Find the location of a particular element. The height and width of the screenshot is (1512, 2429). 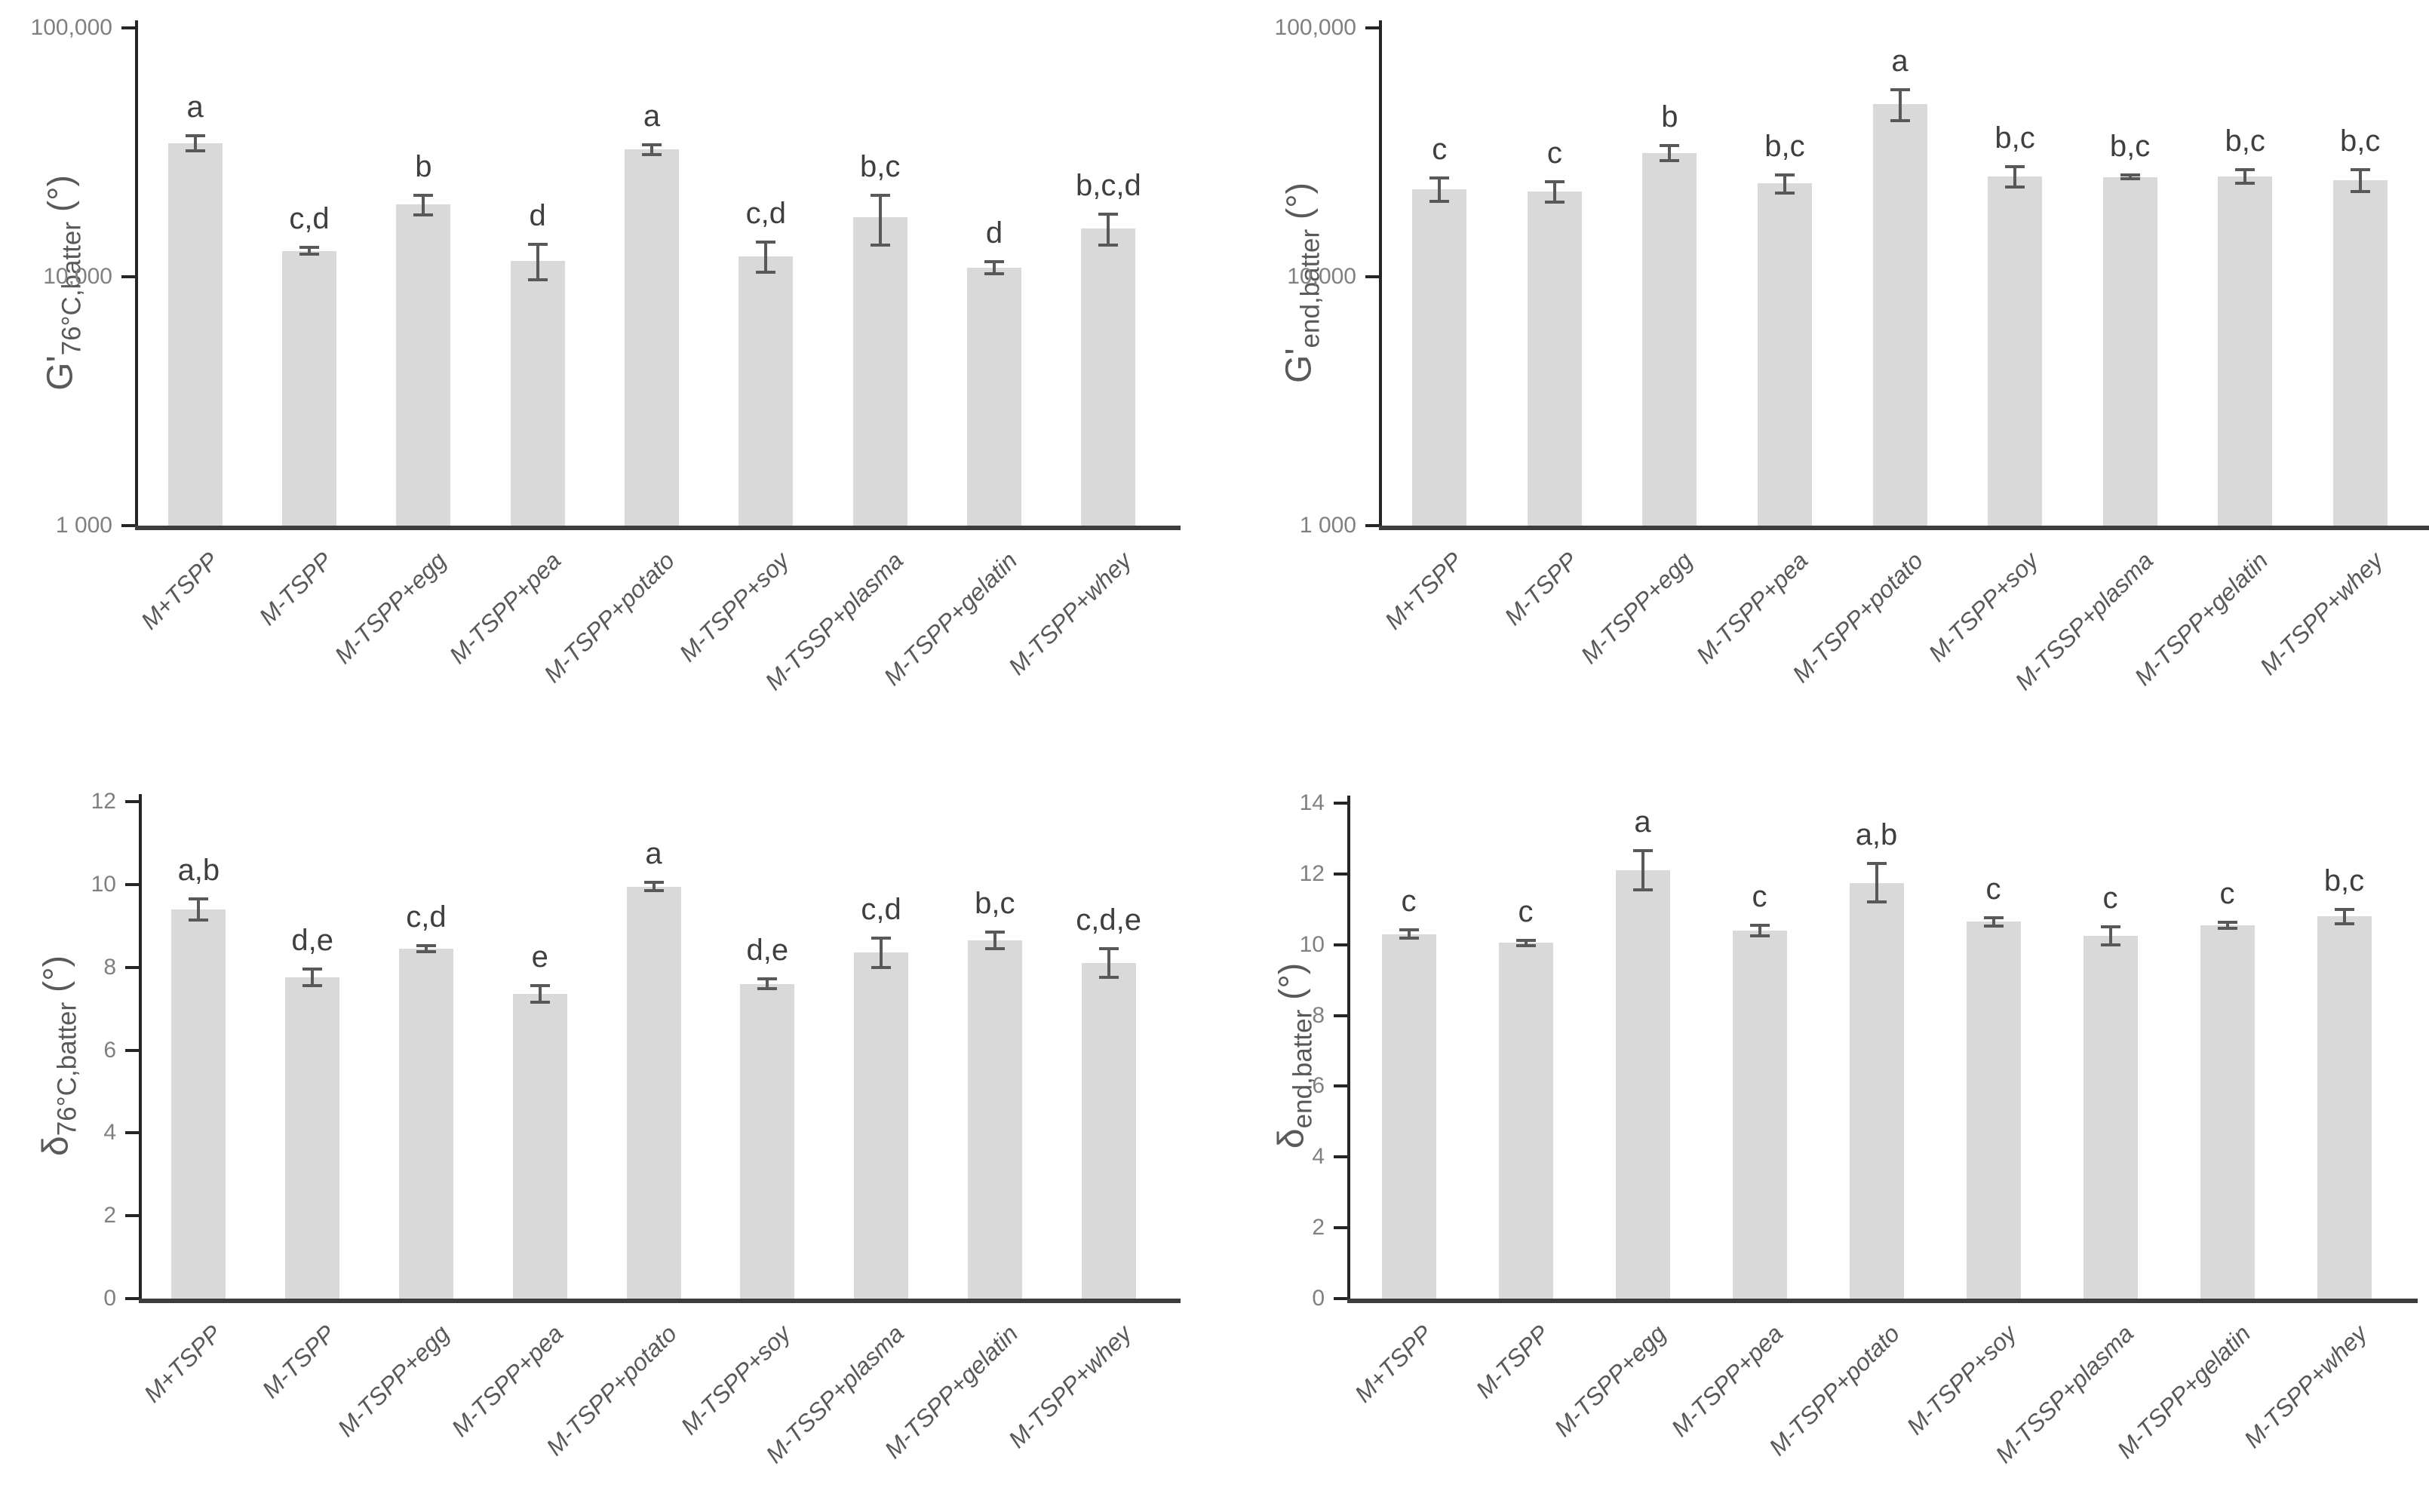

significance-letter: d is located at coordinates (994, 233).